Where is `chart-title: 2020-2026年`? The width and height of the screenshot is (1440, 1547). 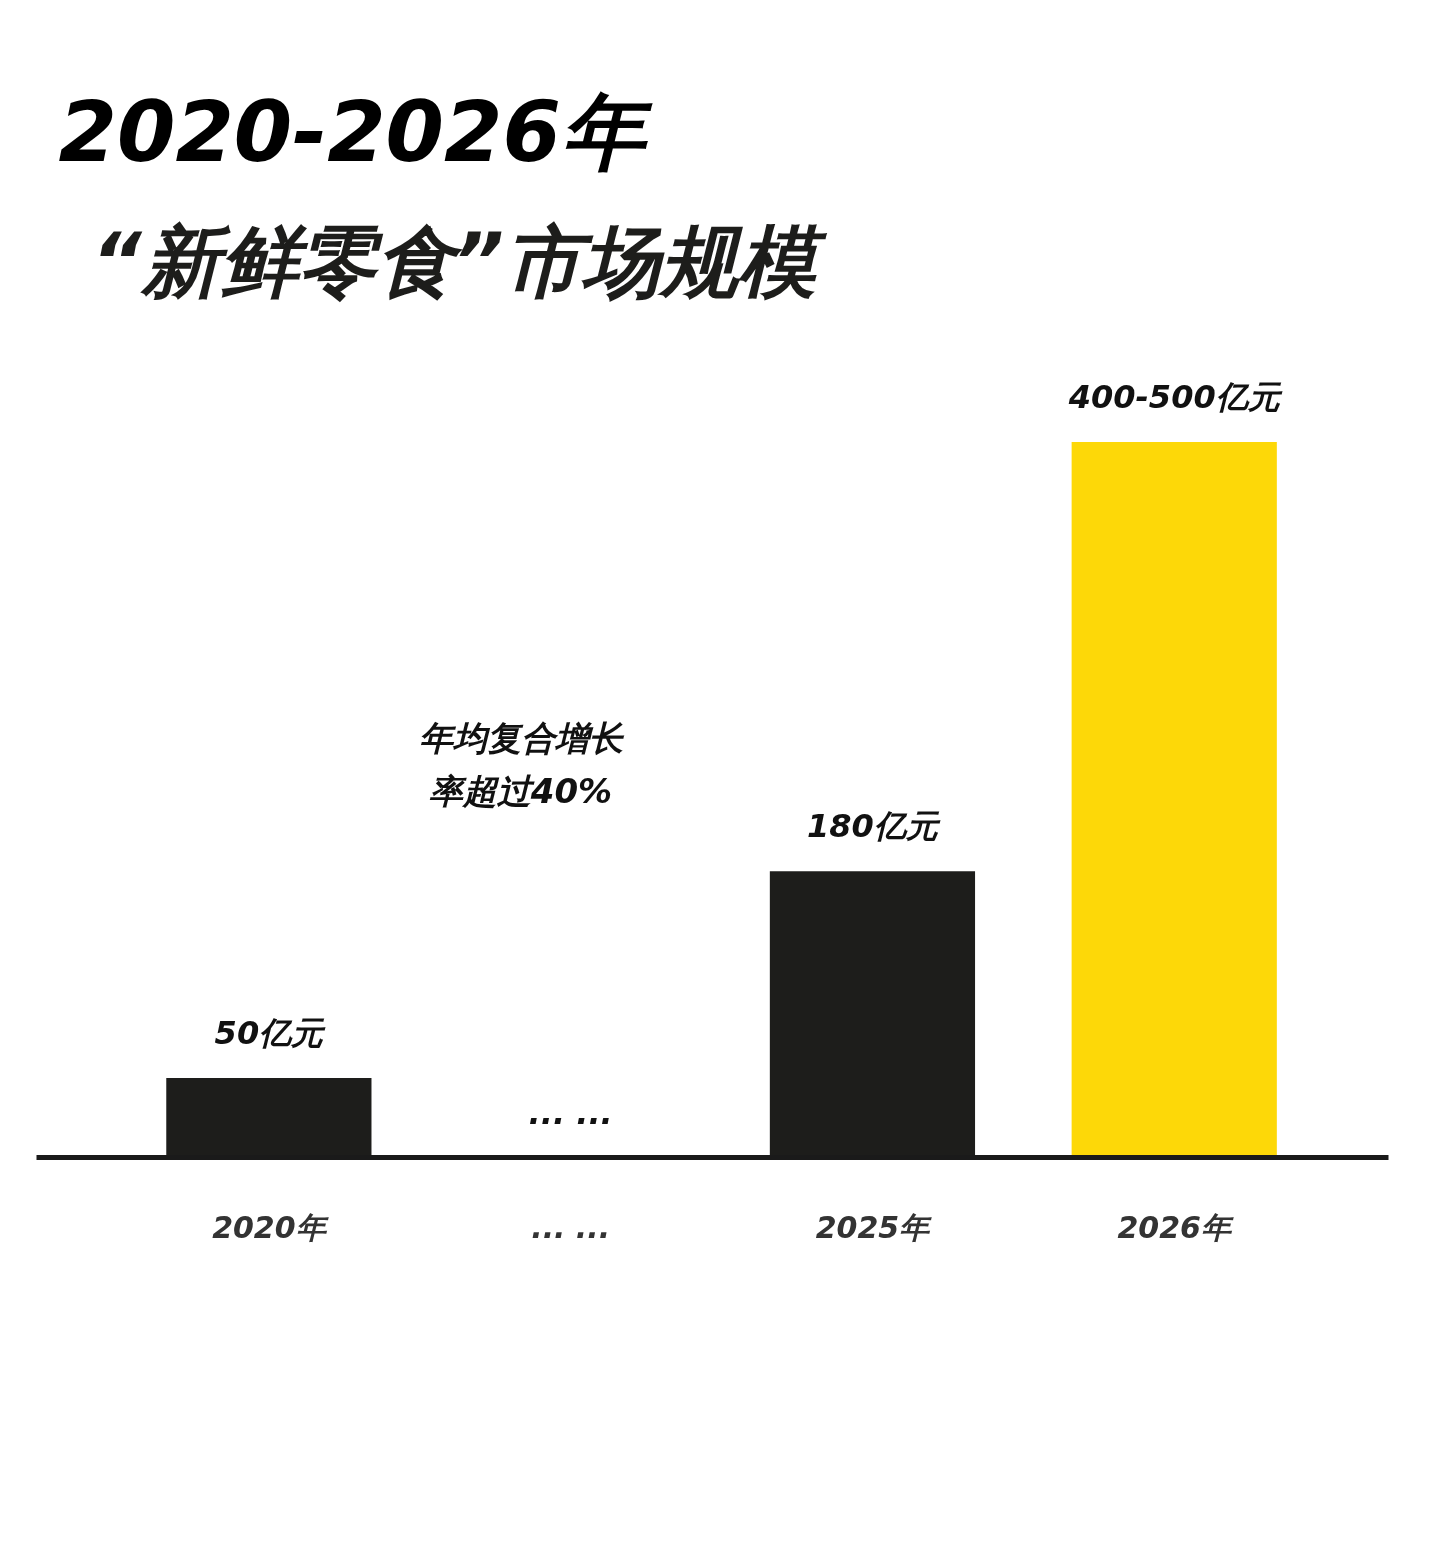 chart-title: 2020-2026年 is located at coordinates (355, 131).